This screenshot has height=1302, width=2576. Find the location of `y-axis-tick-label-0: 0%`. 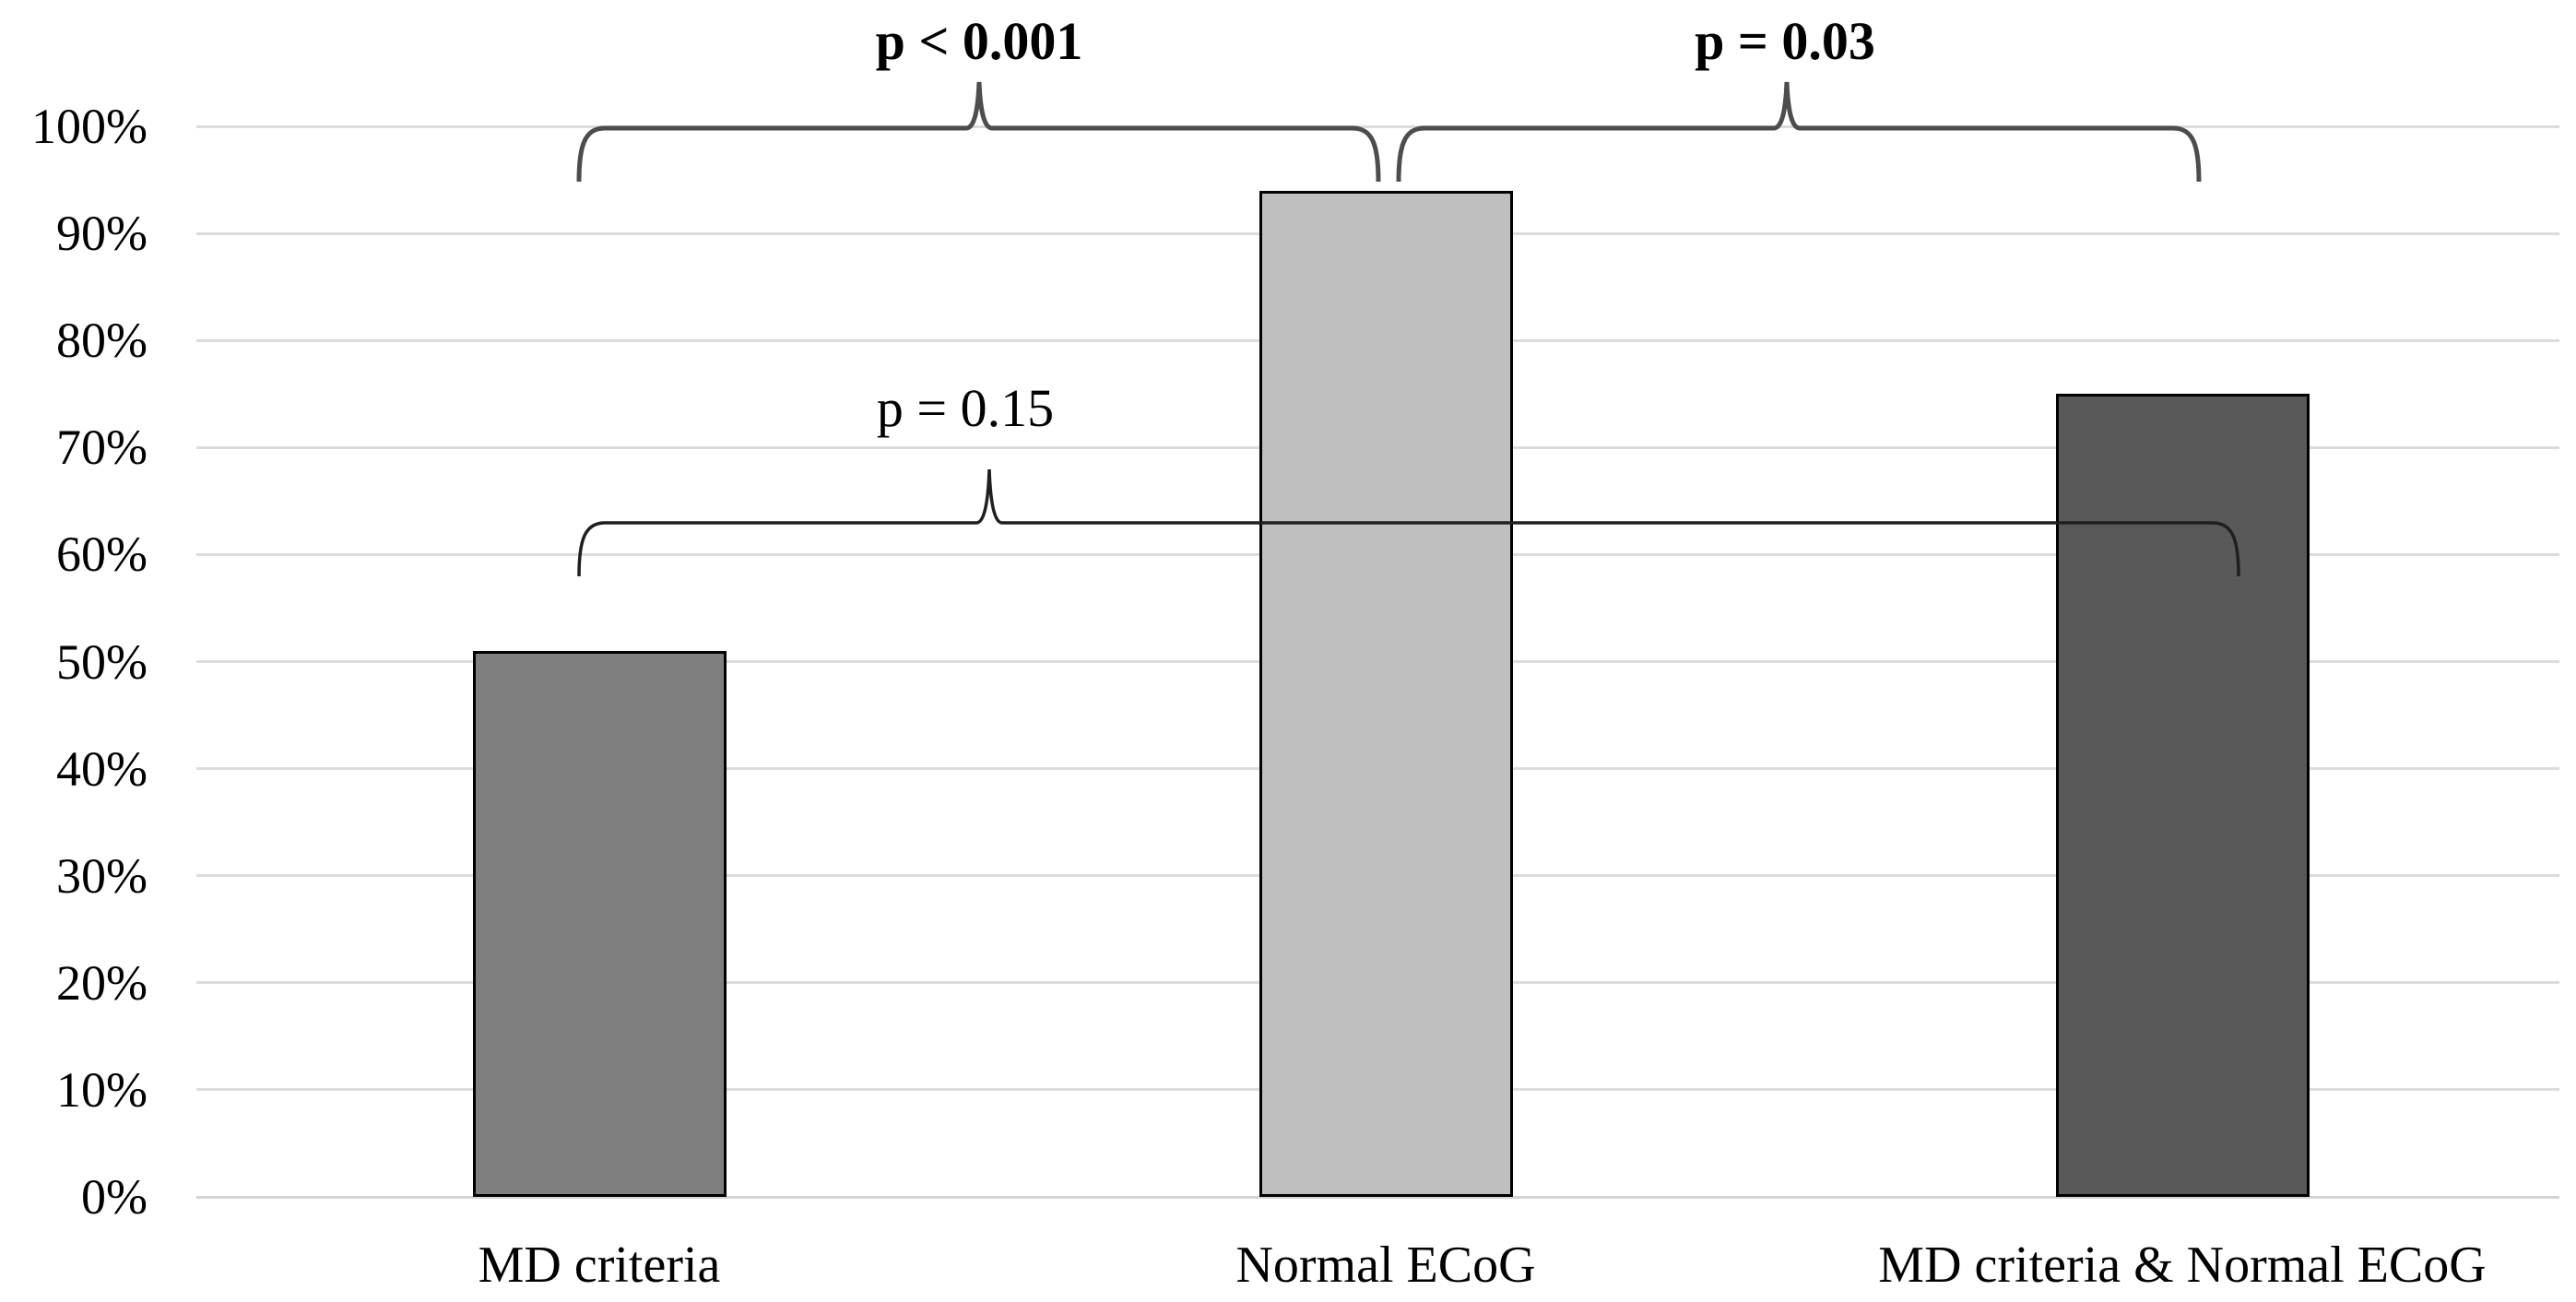

y-axis-tick-label-0: 0% is located at coordinates (114, 1197).